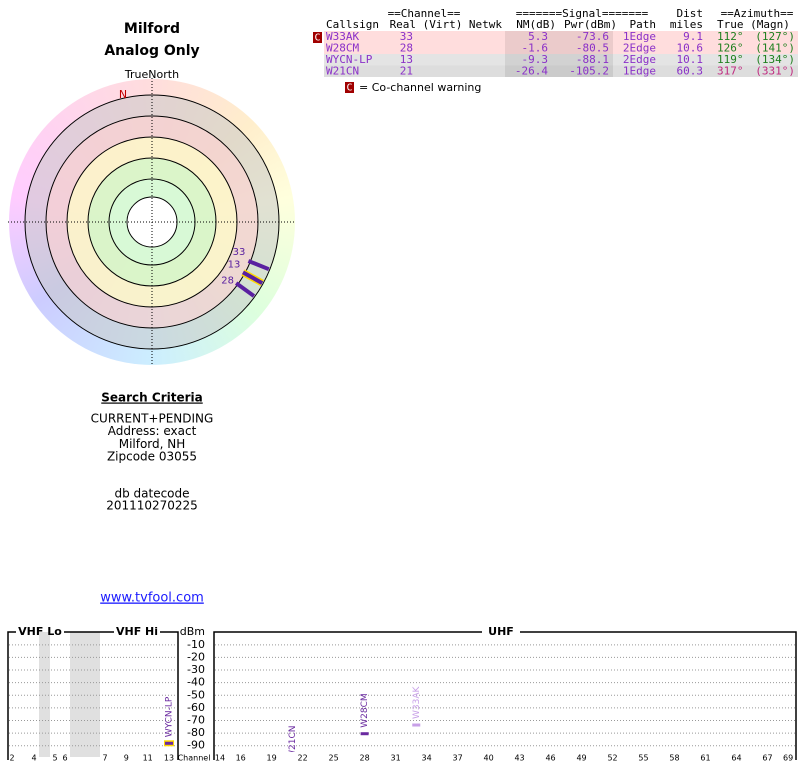  What do you see at coordinates (196, 644) in the screenshot?
I see `y-tick-label: -10` at bounding box center [196, 644].